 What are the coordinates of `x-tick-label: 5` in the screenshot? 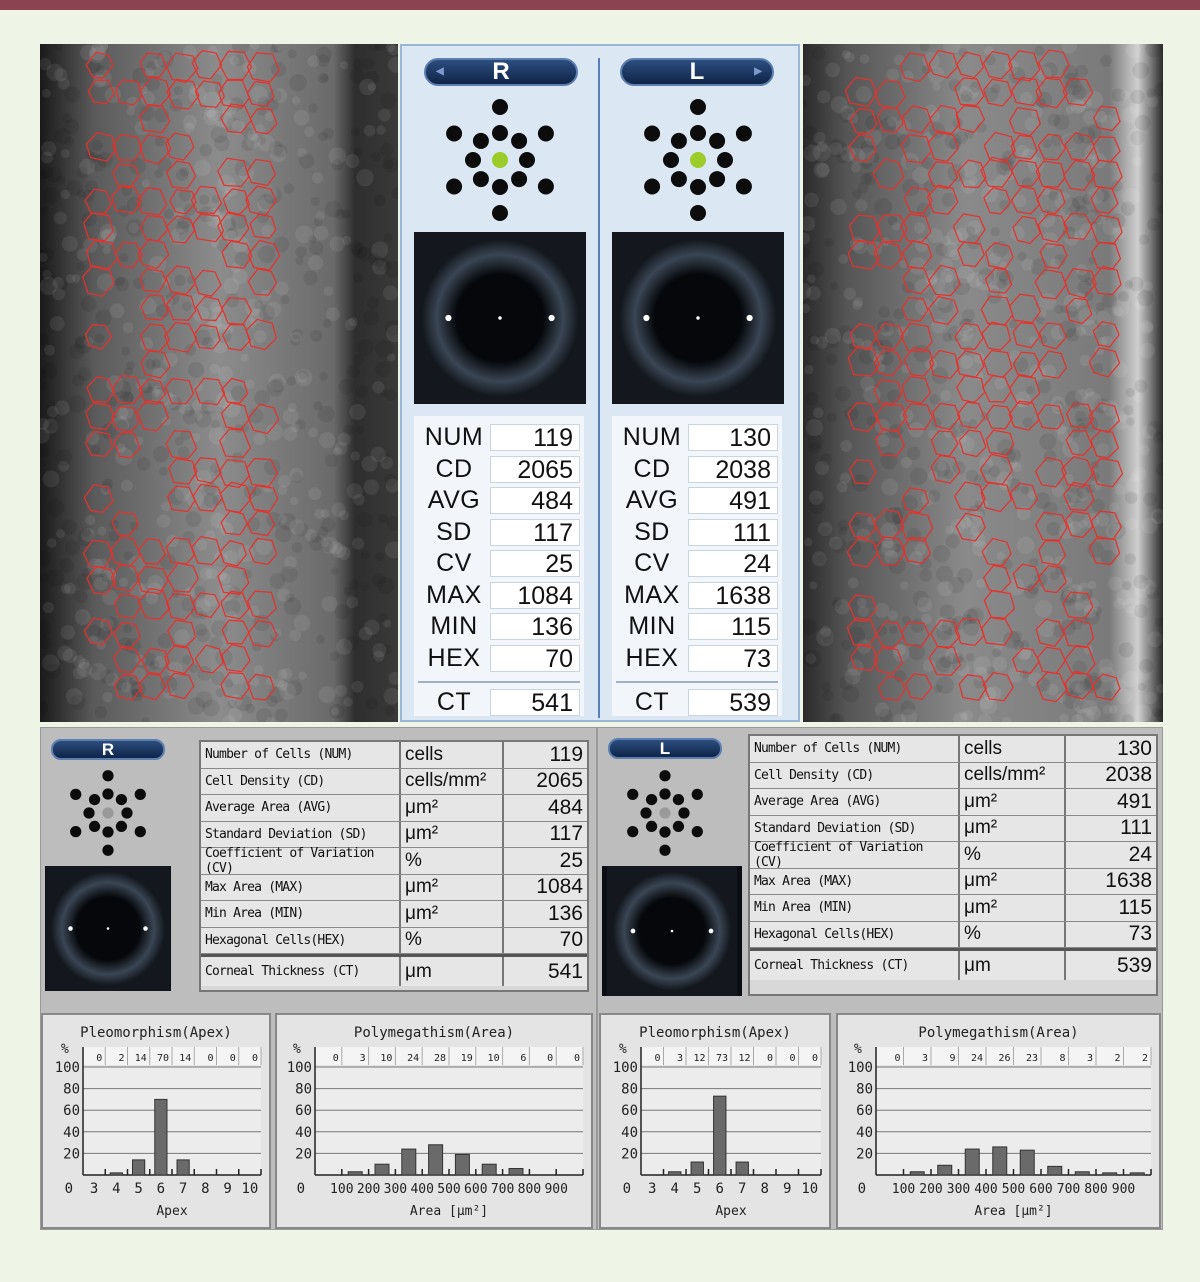 It's located at (697, 1189).